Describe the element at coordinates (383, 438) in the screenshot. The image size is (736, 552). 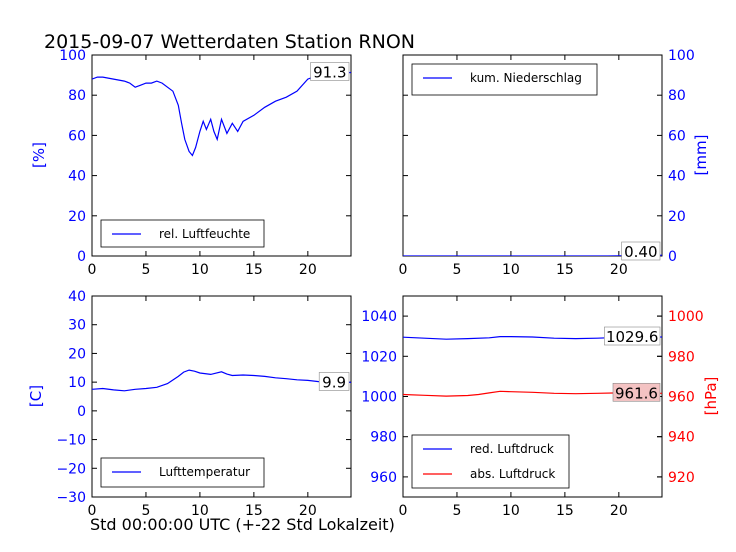
I see `y-tick-label: 980` at that location.